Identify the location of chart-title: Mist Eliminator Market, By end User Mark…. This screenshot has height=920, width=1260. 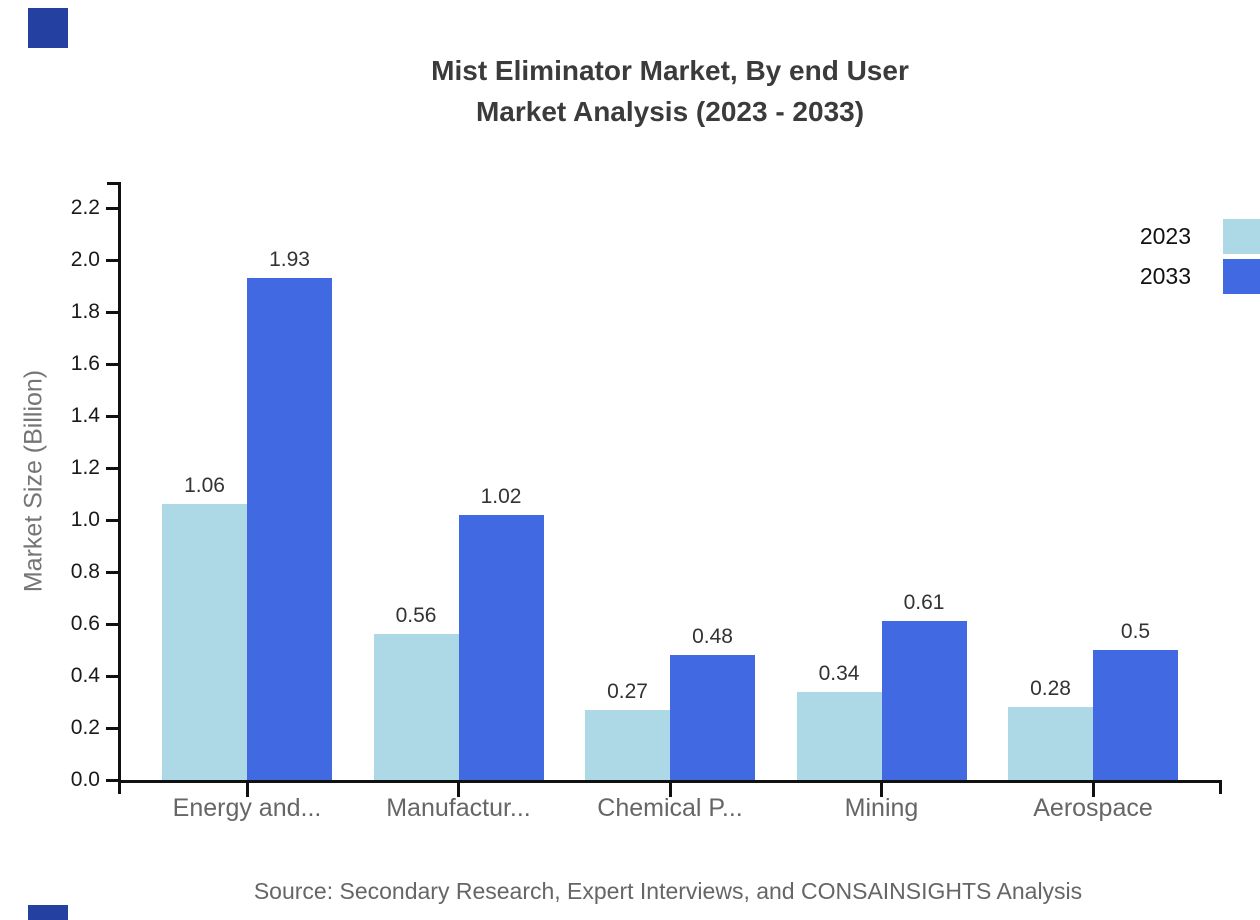
(670, 91).